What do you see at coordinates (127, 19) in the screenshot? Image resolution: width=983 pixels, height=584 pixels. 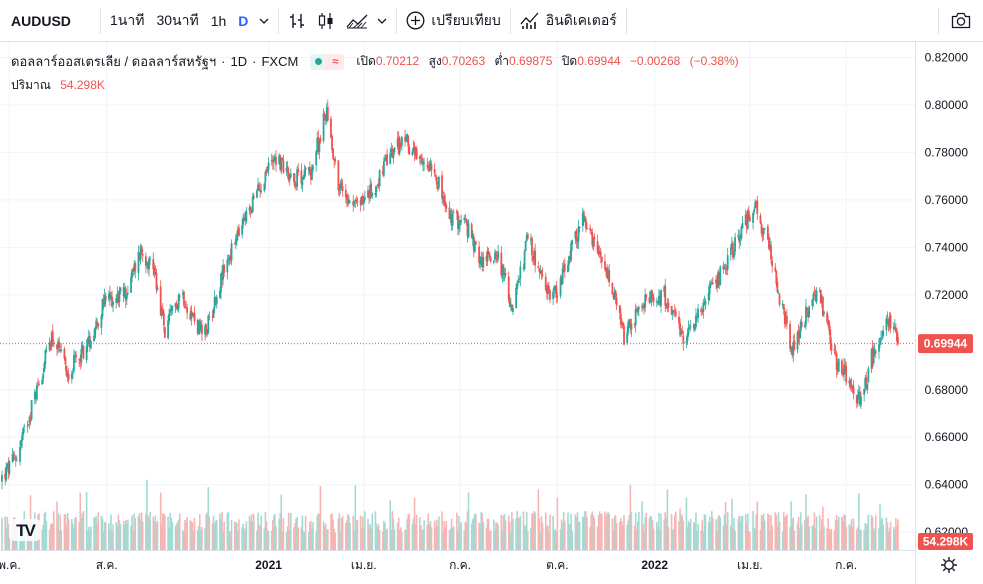 I see `interval-1m-button: 1นาที` at bounding box center [127, 19].